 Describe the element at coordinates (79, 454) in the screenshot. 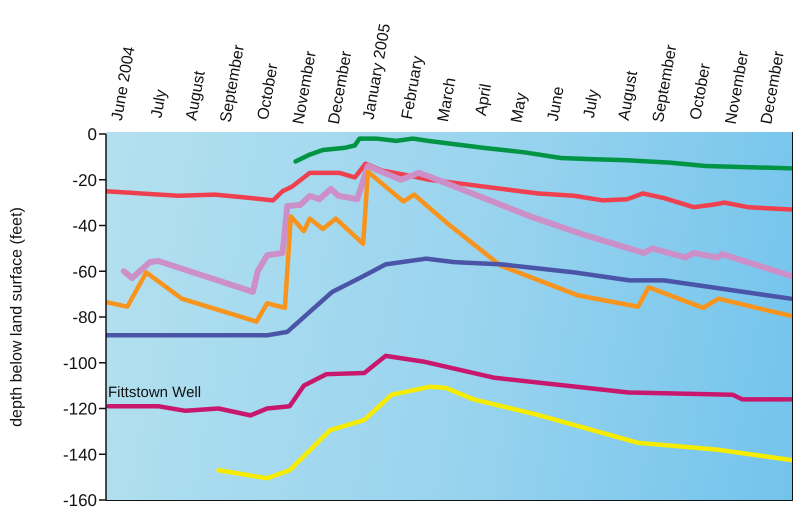

I see `y-tick-label: -140` at that location.